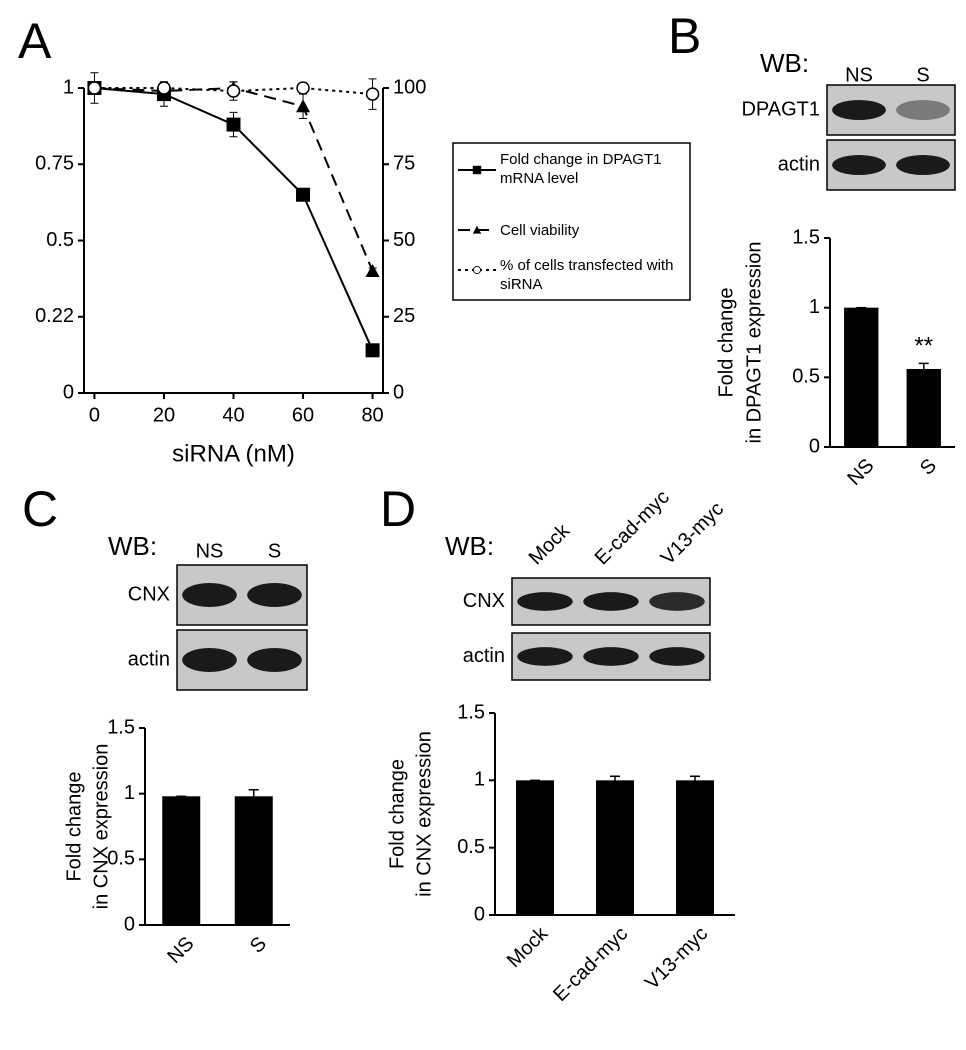 Image resolution: width=966 pixels, height=1050 pixels. I want to click on y-tick-label: 0.22, so click(54, 316).